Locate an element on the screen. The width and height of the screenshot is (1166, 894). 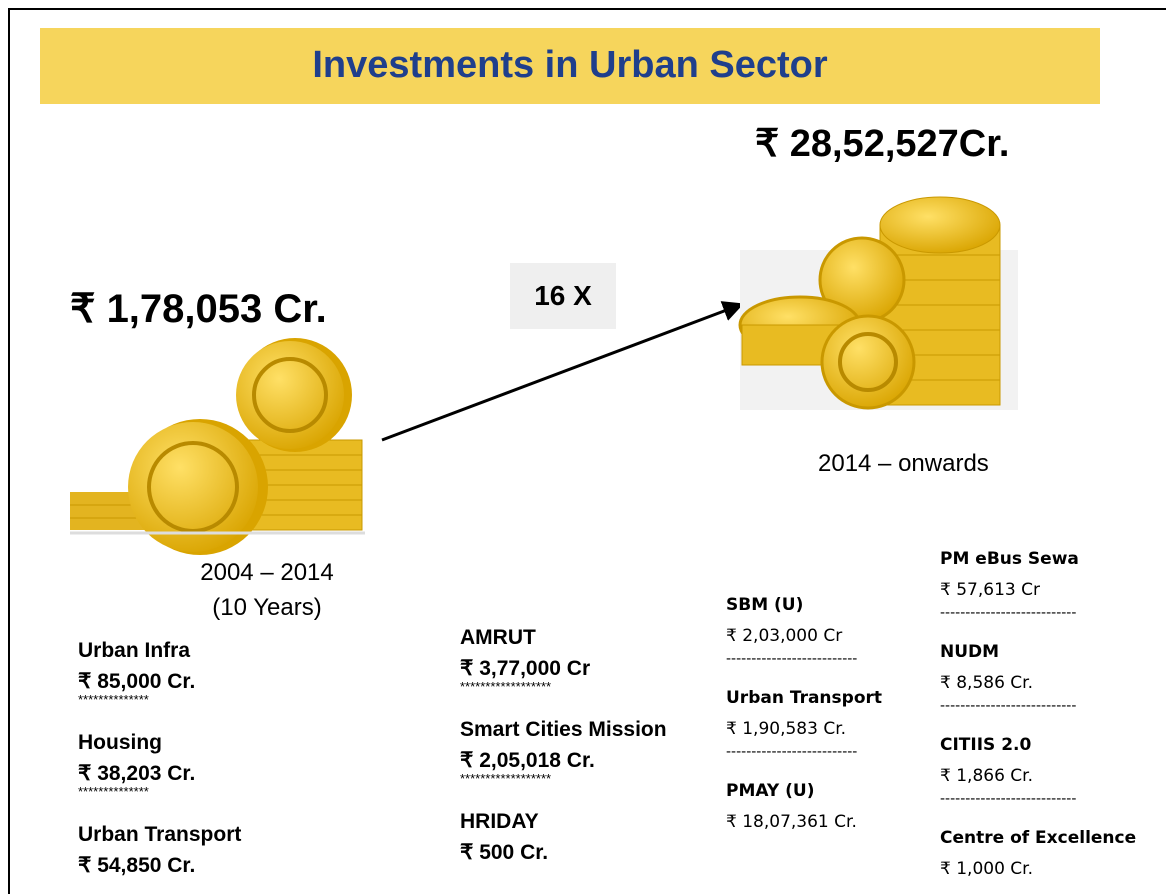
item-name: Smart Cities Mission is located at coordinates (563, 729).